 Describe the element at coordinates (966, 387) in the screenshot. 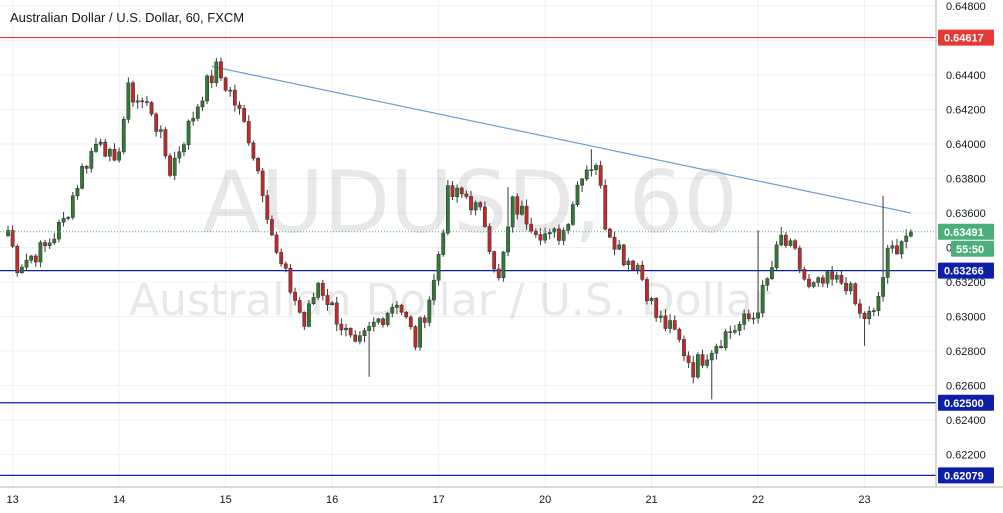

I see `price-tick-label: 0.62600` at that location.